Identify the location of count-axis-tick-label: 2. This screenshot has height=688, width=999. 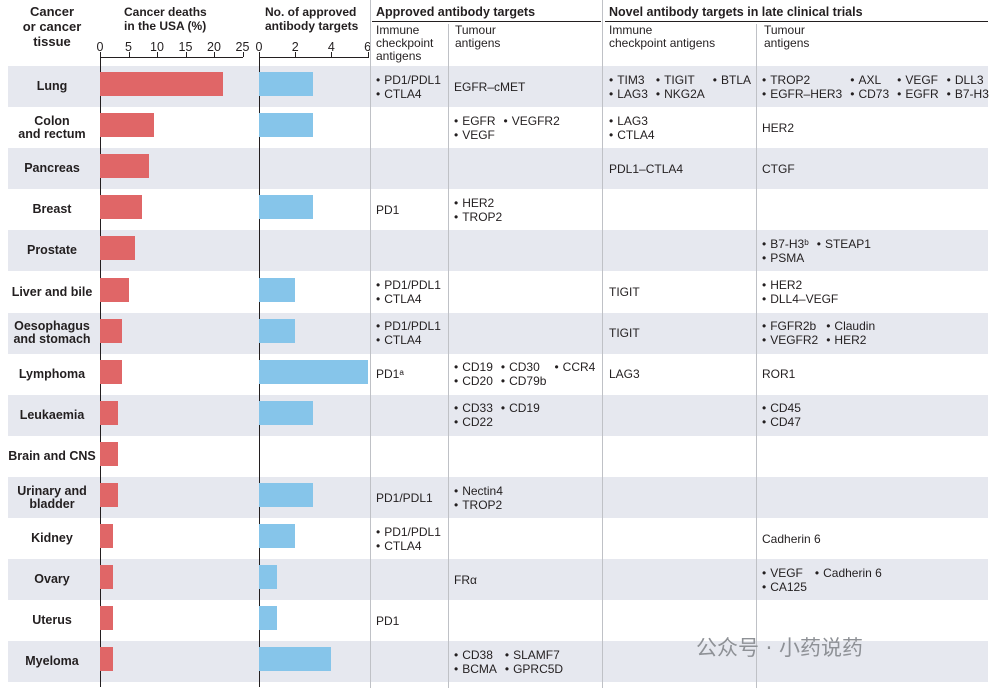
(295, 47).